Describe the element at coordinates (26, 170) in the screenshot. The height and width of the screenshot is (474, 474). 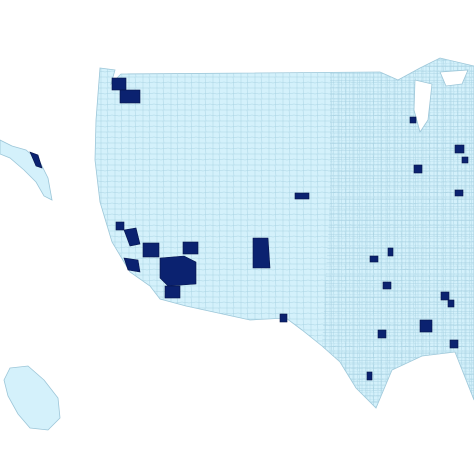
I see `alaska-panhandle` at that location.